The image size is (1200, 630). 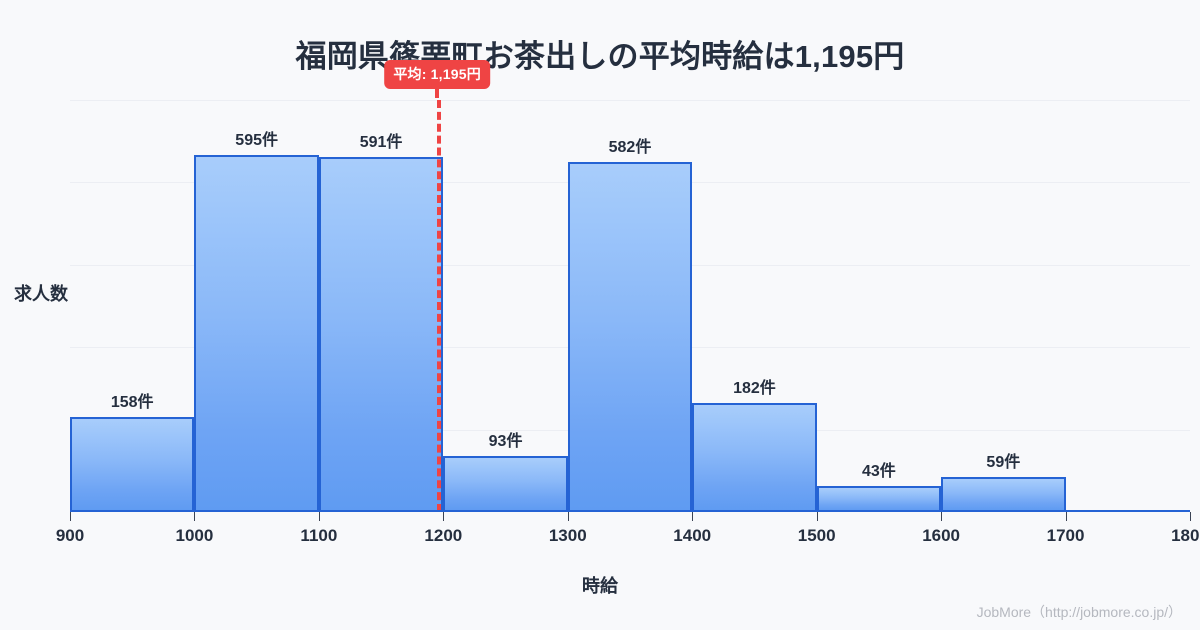 I want to click on x-axis-tick-label: 1600, so click(x=941, y=535).